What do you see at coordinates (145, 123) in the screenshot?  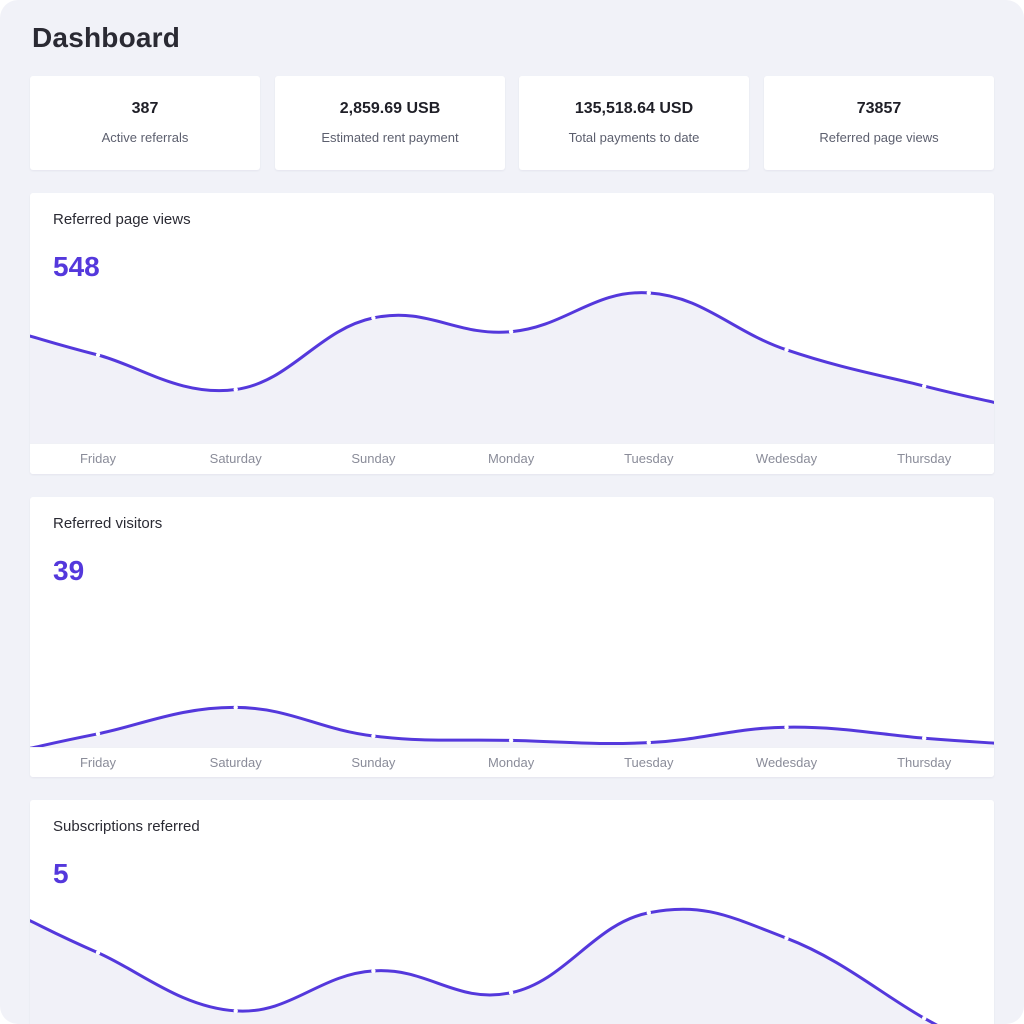 I see `stat-card-active-referrals: 387 Active referrals` at bounding box center [145, 123].